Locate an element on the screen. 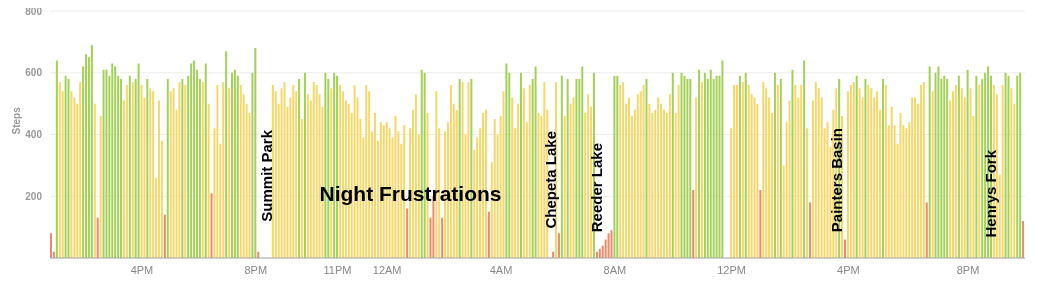 This screenshot has width=1038, height=289. x-tick-label: 12AM is located at coordinates (387, 269).